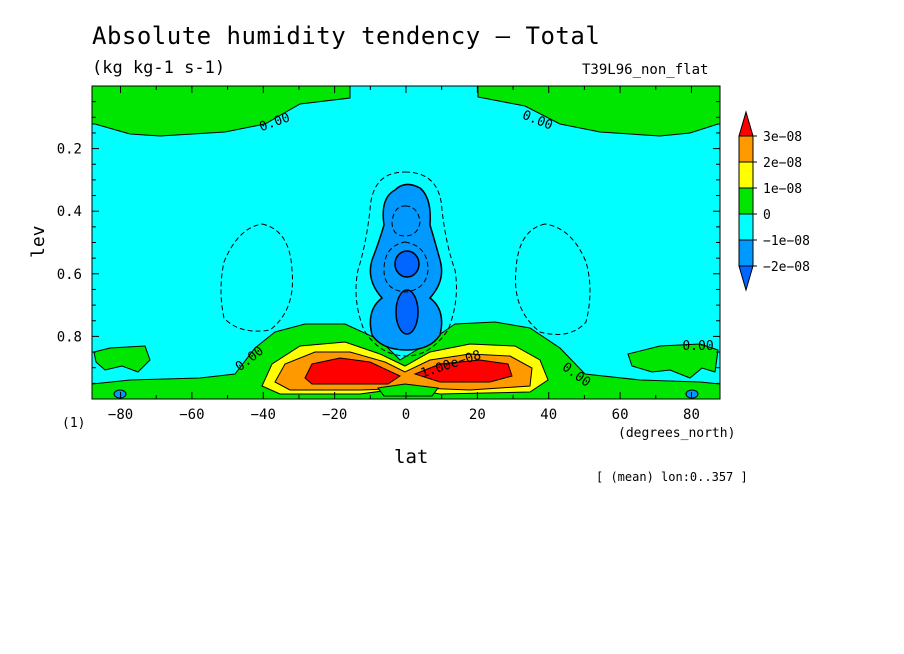 This screenshot has height=654, width=904. What do you see at coordinates (69, 275) in the screenshot?
I see `y-tick-label: 0.6` at bounding box center [69, 275].